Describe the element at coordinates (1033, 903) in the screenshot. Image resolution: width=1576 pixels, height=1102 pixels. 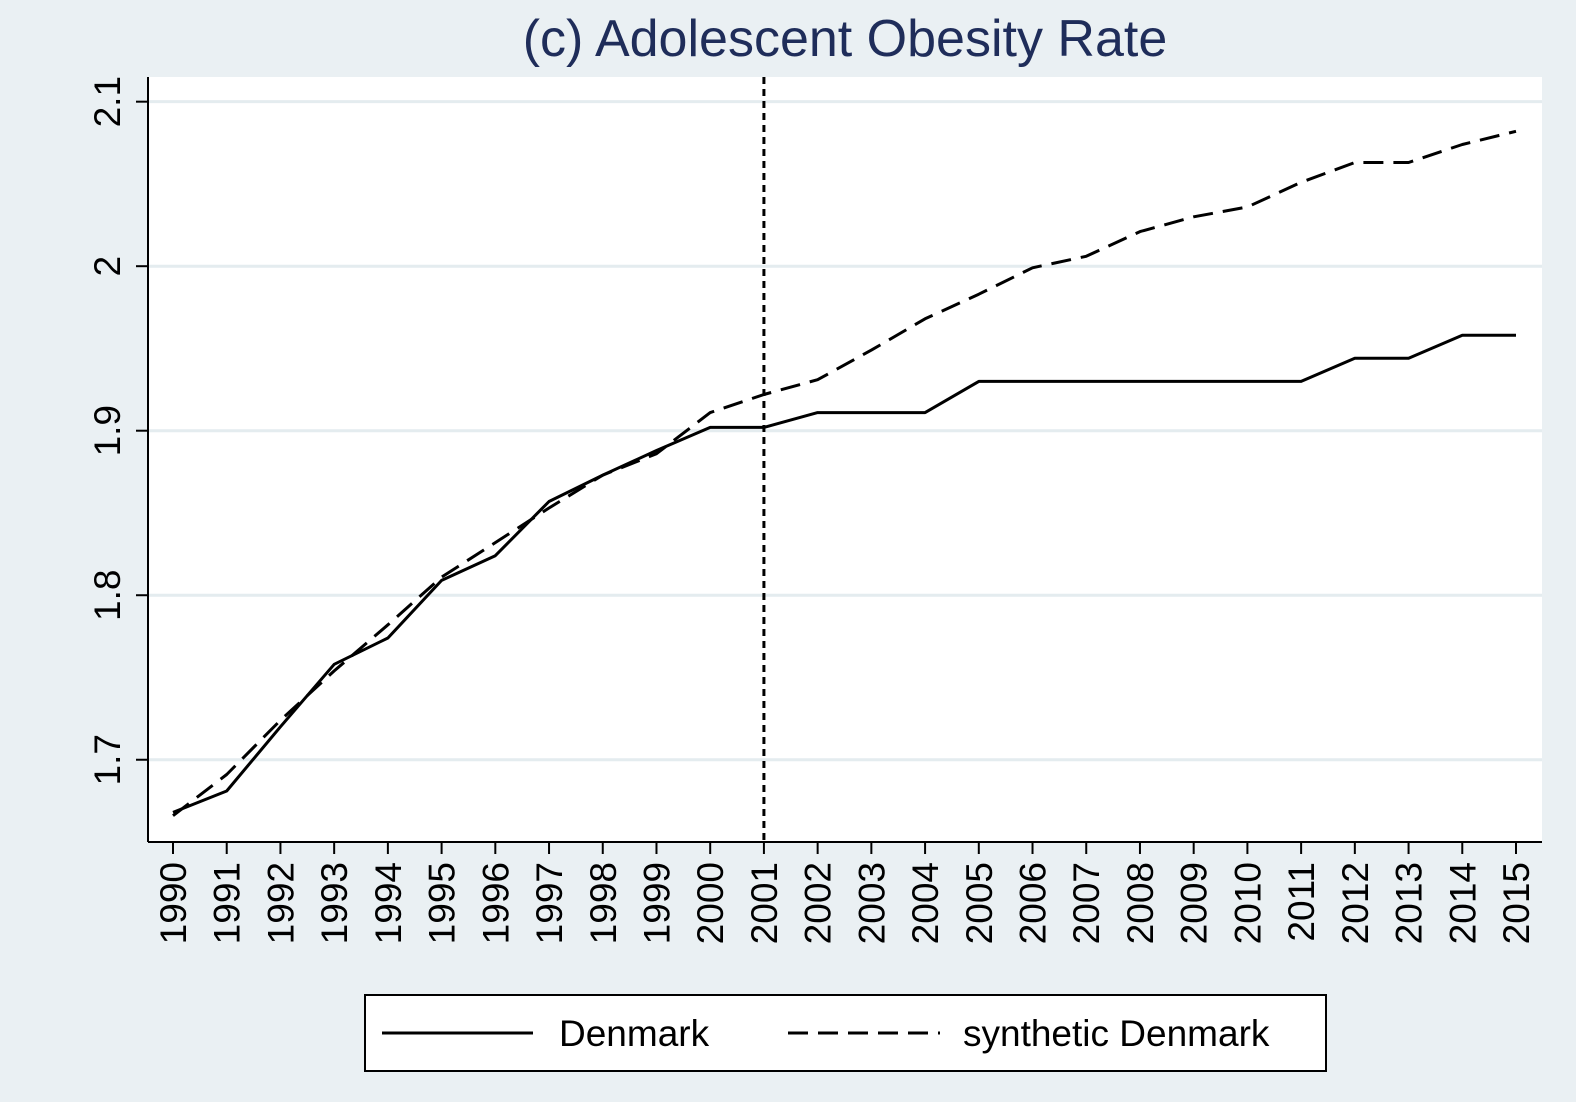
I see `x-tick-label: 2006` at that location.